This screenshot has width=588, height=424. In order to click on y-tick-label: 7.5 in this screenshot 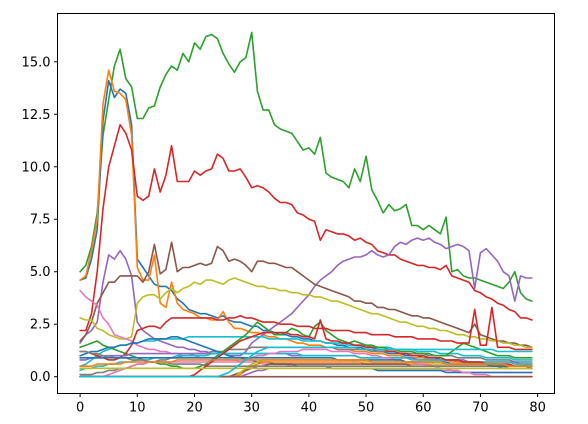, I will do `click(40, 220)`.